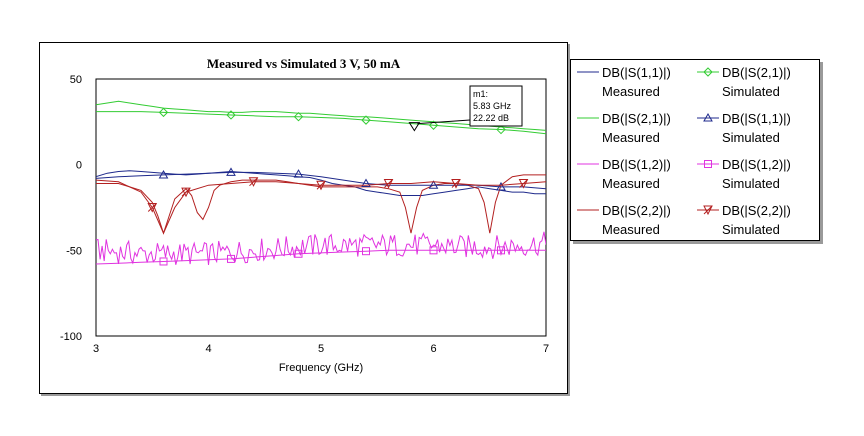 The image size is (864, 436). I want to click on marker-m1-symbol, so click(414, 127).